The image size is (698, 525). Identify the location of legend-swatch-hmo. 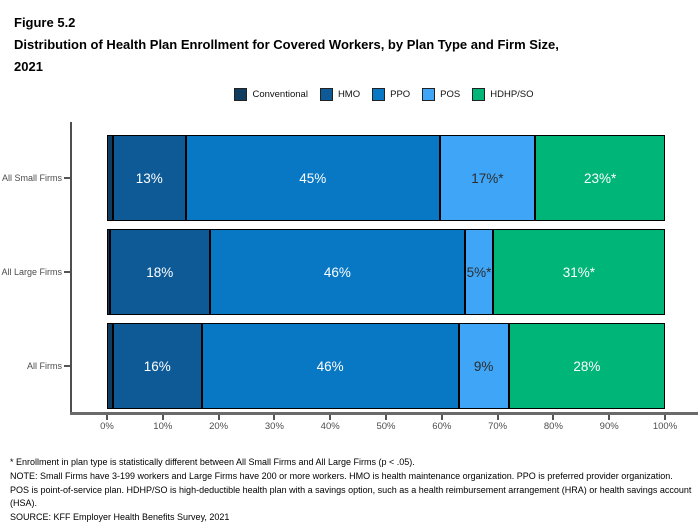
(326, 94).